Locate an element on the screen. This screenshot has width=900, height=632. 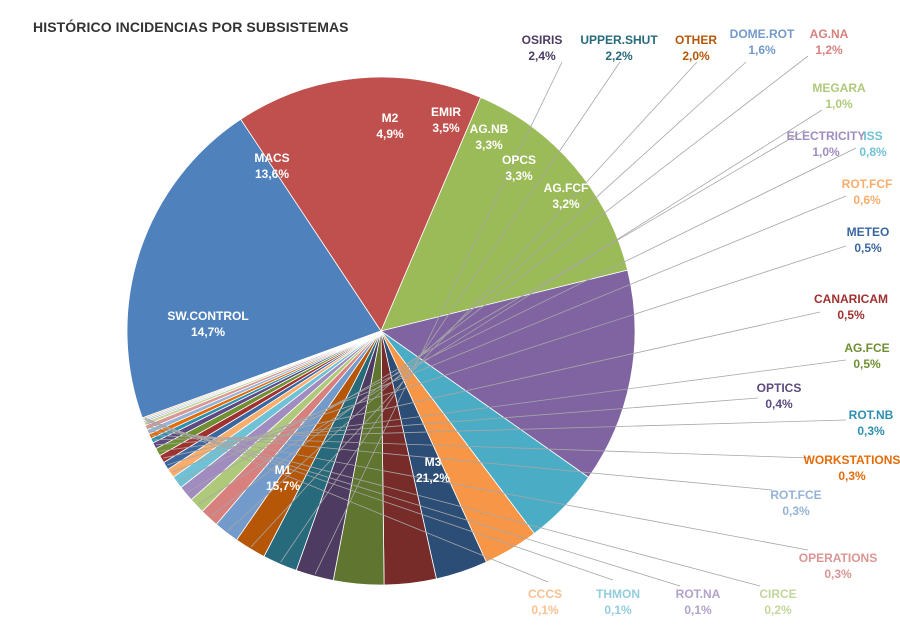
slice-name-ag-na: AG.NA is located at coordinates (829, 34).